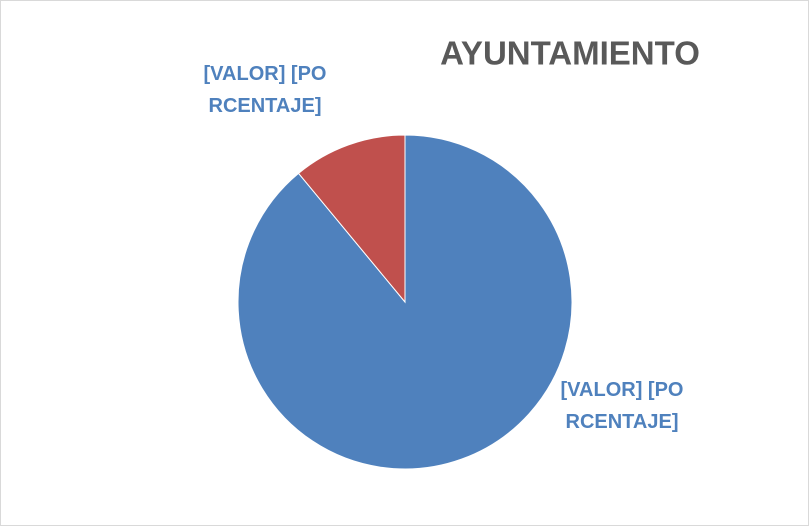  What do you see at coordinates (570, 53) in the screenshot?
I see `chart-title: AYUNTAMIENTO` at bounding box center [570, 53].